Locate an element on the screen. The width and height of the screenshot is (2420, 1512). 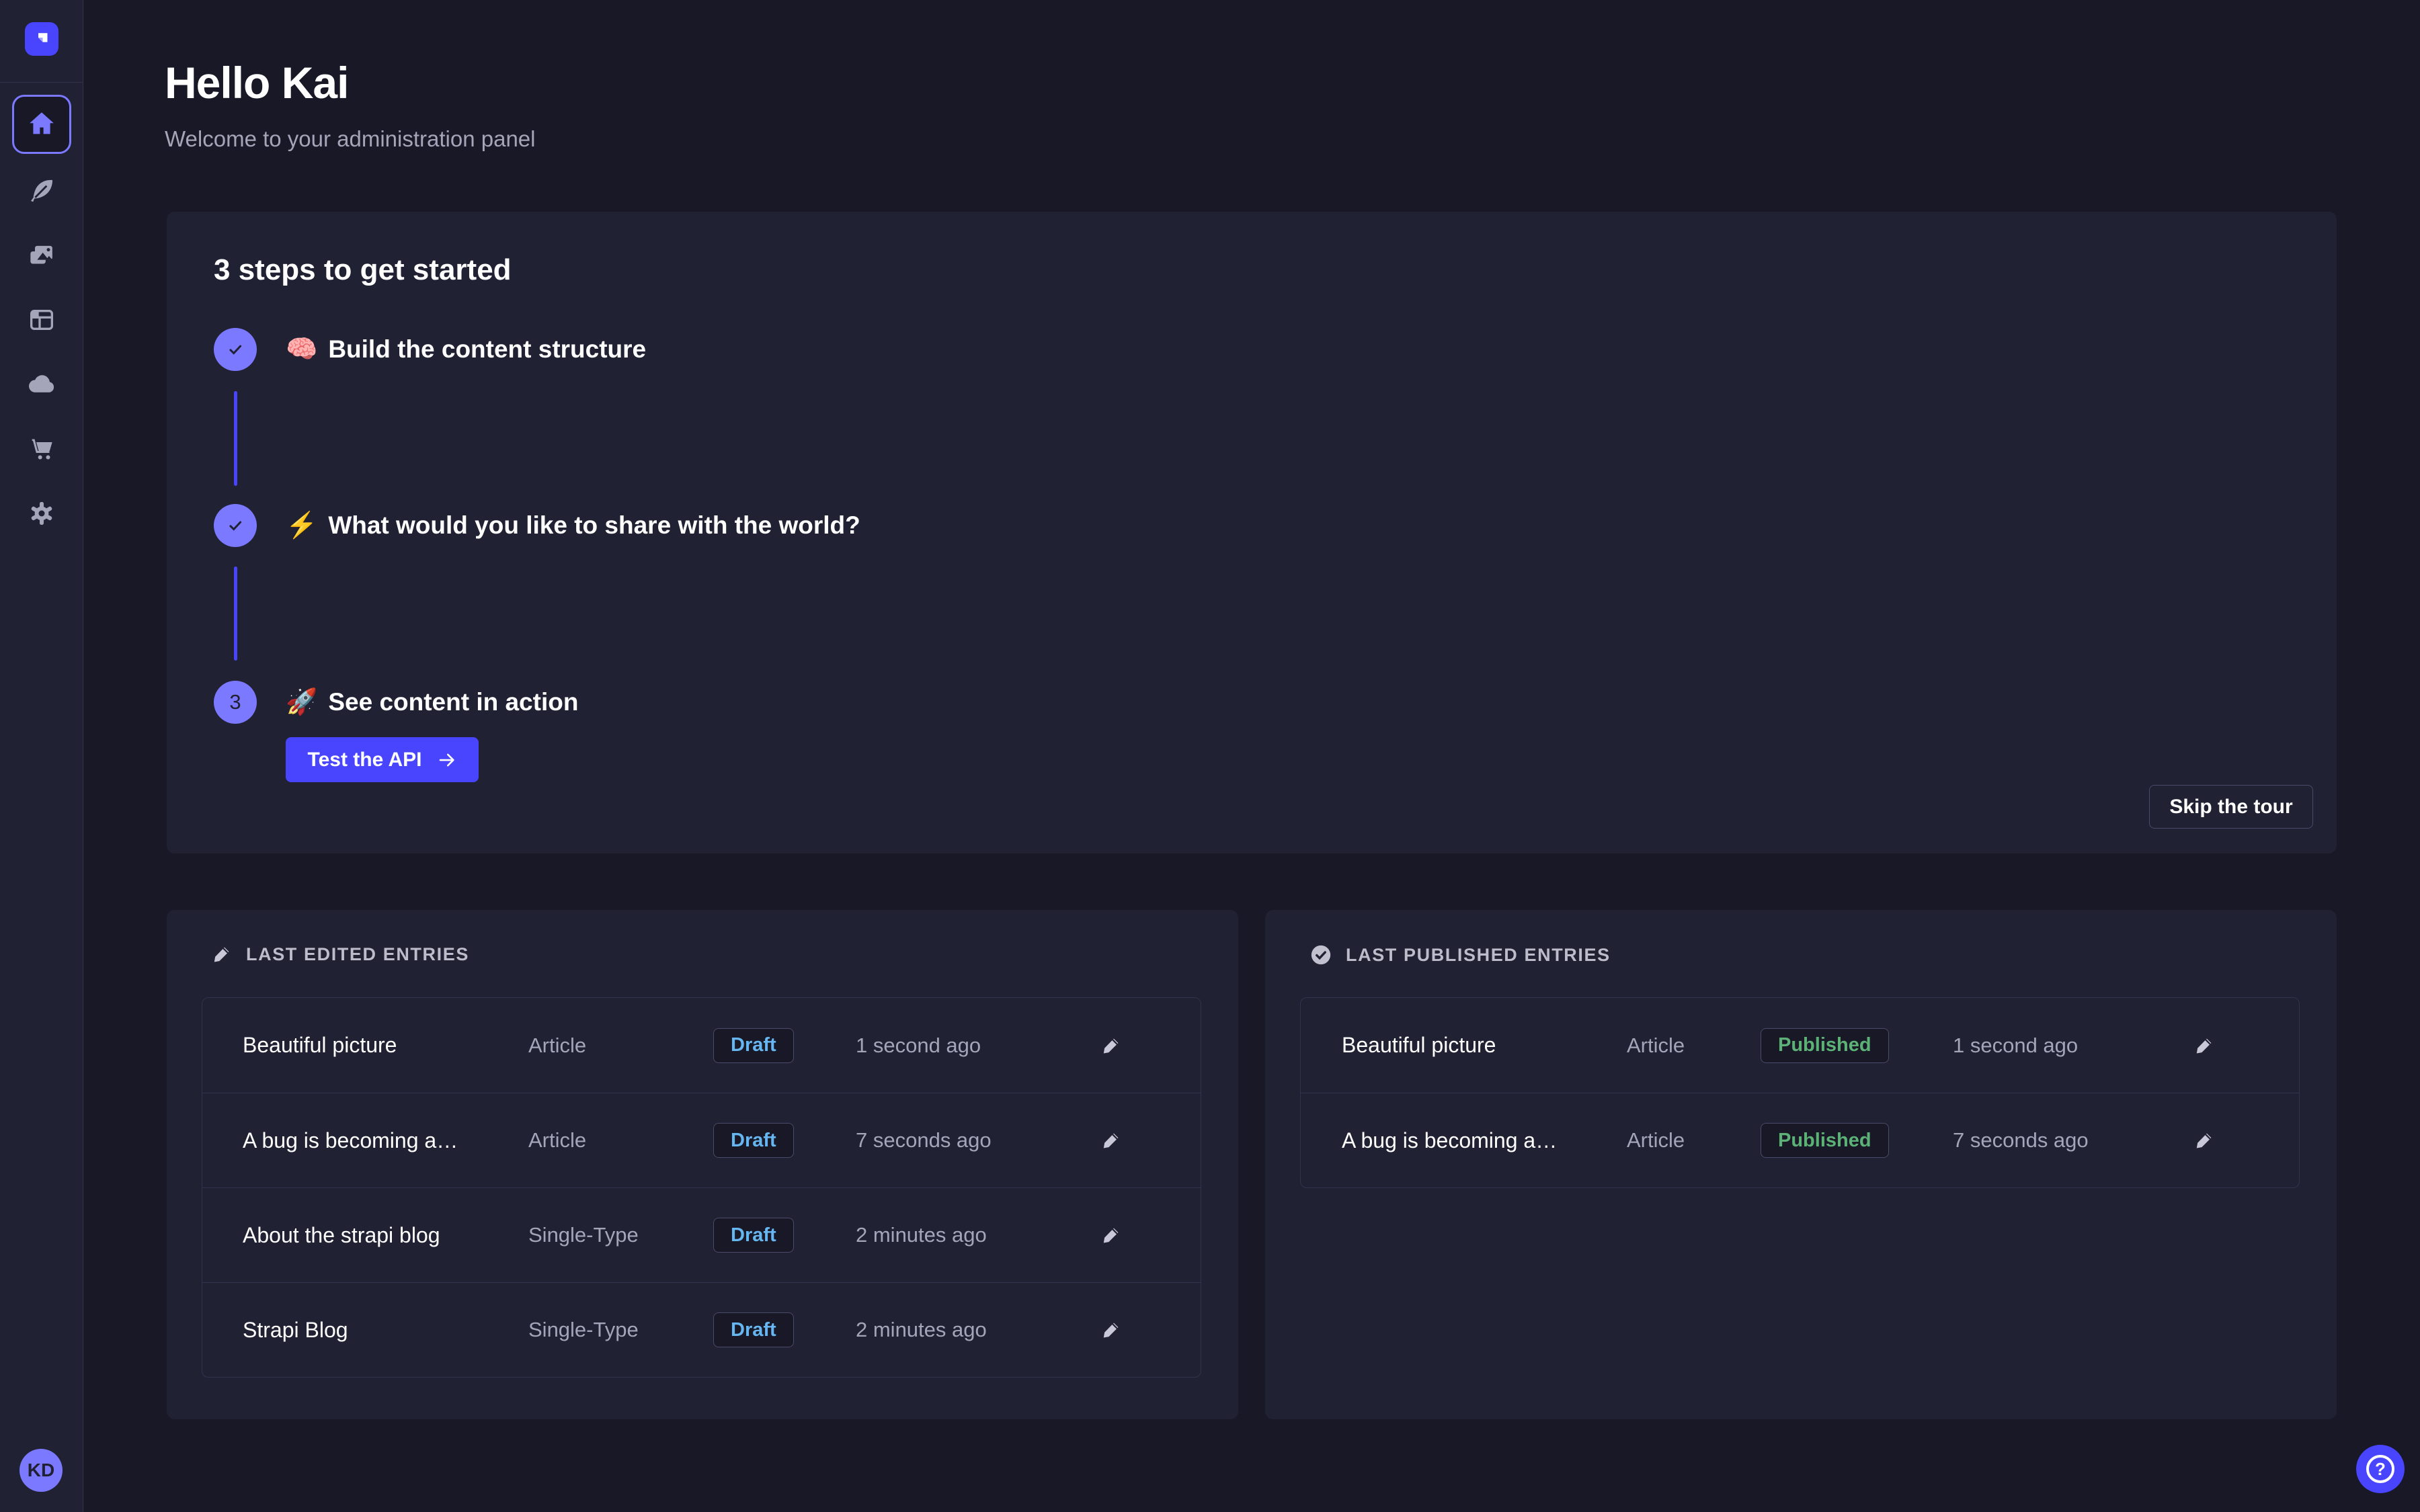
guided-tour-title: 3 steps to get started is located at coordinates (363, 270).